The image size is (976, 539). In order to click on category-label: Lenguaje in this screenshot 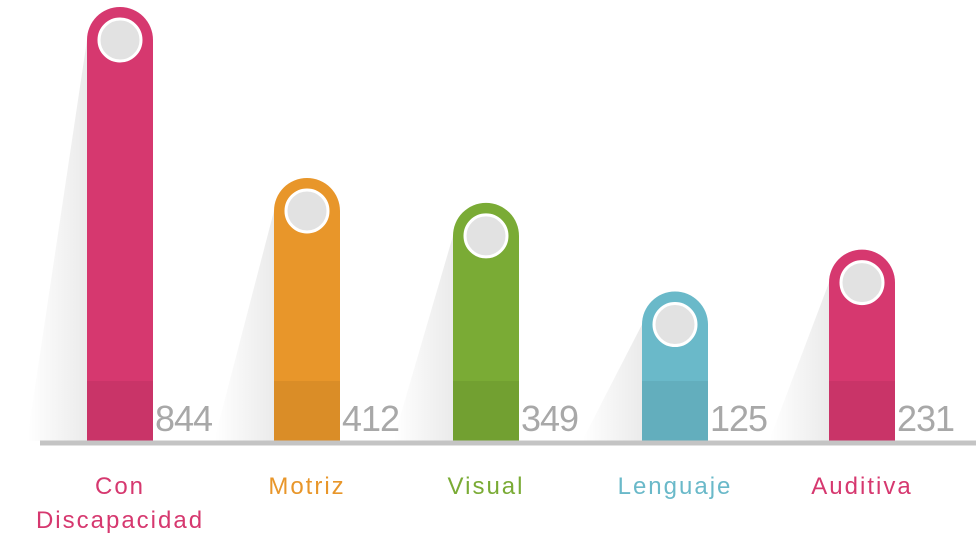, I will do `click(675, 486)`.